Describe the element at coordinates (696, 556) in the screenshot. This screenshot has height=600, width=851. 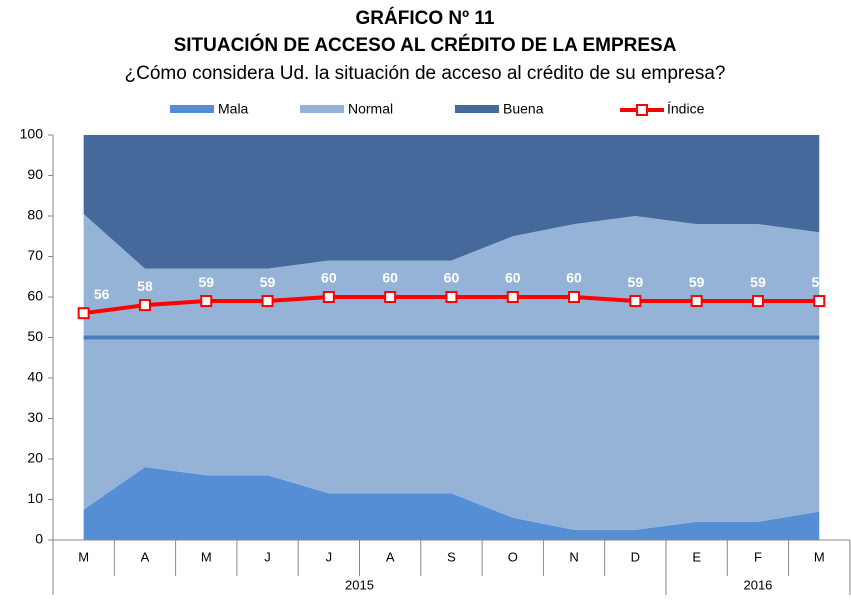
I see `x-tick-label: E` at that location.